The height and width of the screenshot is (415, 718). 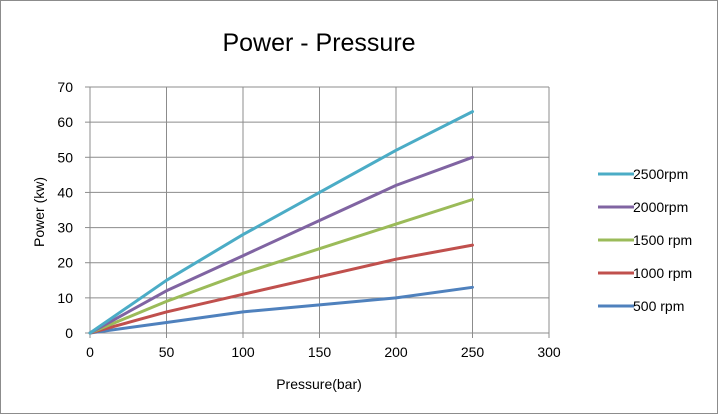 I want to click on y-tick-label: 10, so click(x=65, y=298).